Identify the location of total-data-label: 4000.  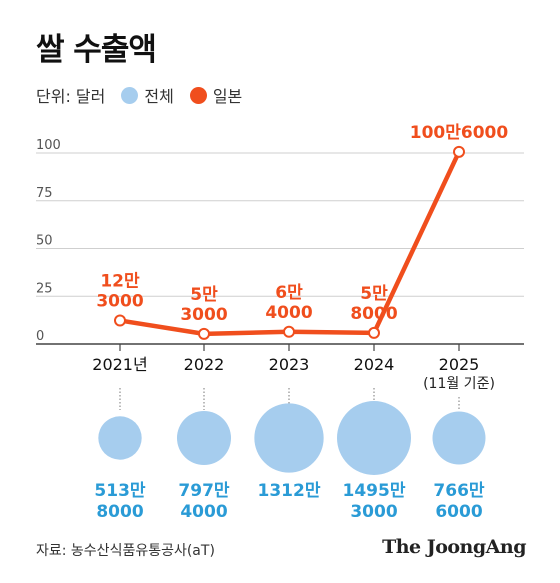
(203, 512).